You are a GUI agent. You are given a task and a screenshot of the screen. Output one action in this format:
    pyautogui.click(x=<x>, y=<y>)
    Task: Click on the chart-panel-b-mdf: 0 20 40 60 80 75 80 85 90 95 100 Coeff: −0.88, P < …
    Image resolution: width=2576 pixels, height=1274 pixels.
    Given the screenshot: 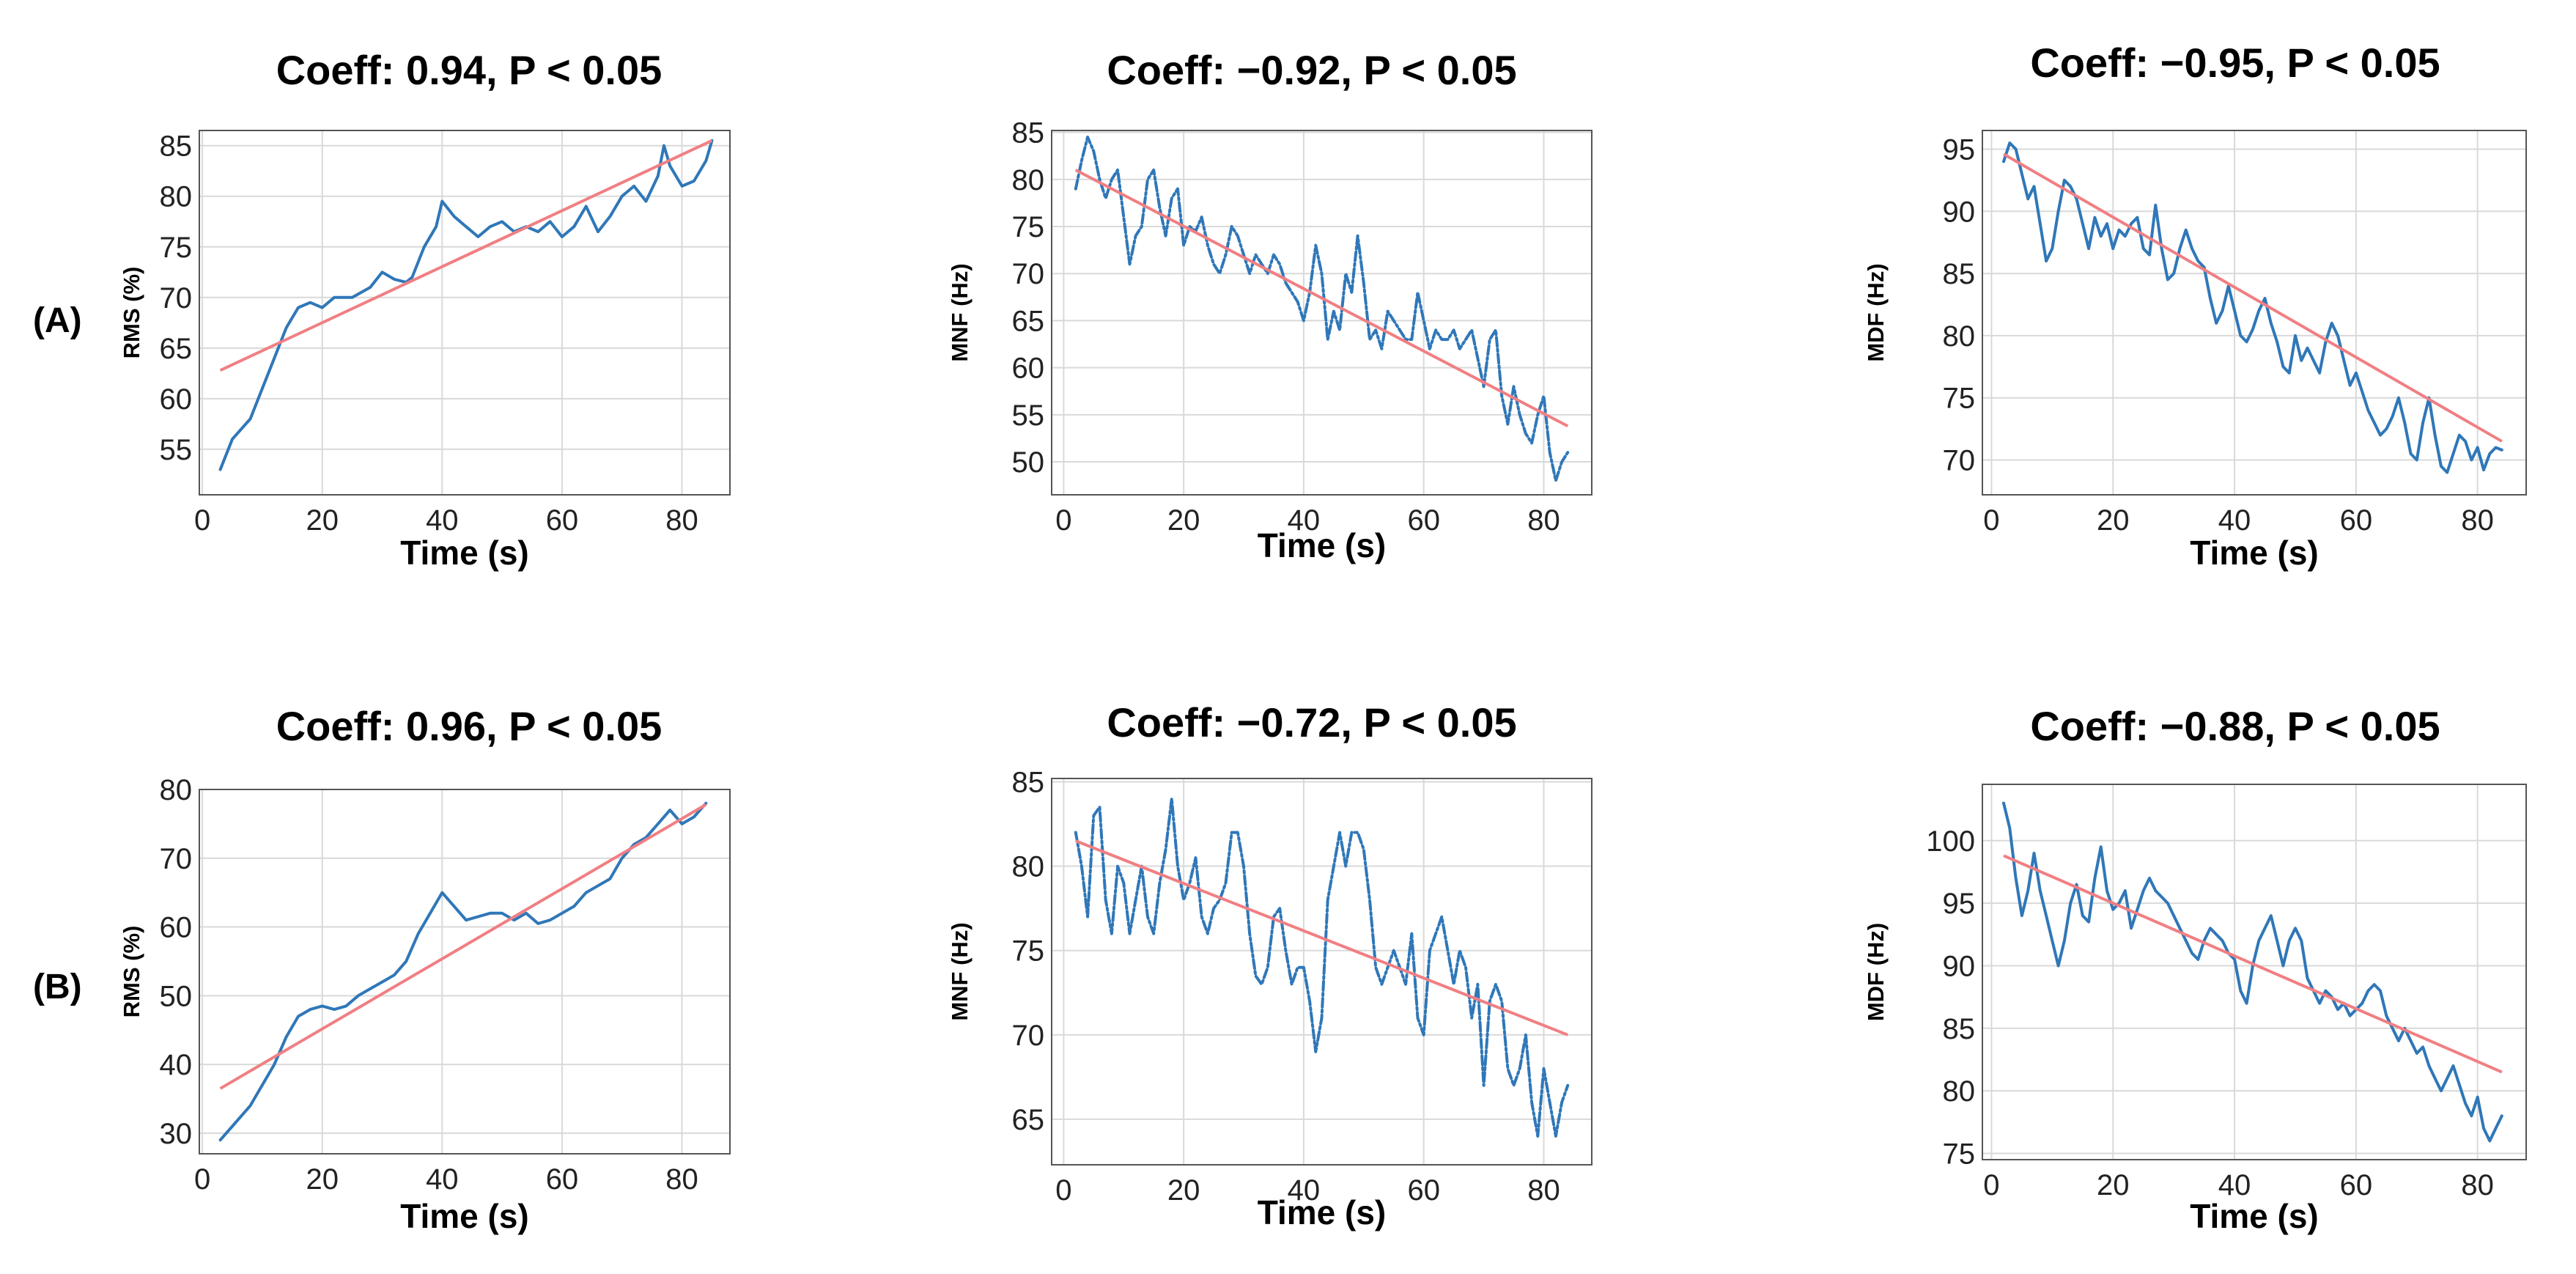 What is the action you would take?
    pyautogui.click(x=2195, y=969)
    